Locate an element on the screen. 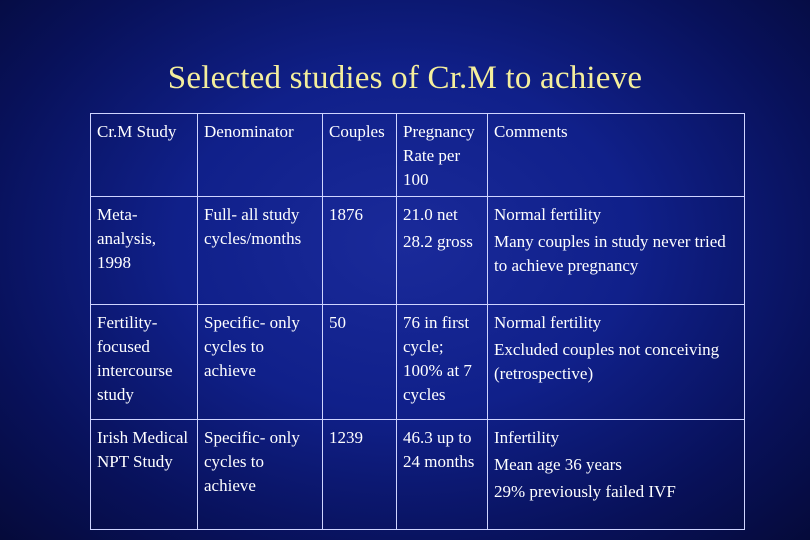 This screenshot has width=810, height=540. cell-study: Fertility-focused intercourse study is located at coordinates (144, 362).